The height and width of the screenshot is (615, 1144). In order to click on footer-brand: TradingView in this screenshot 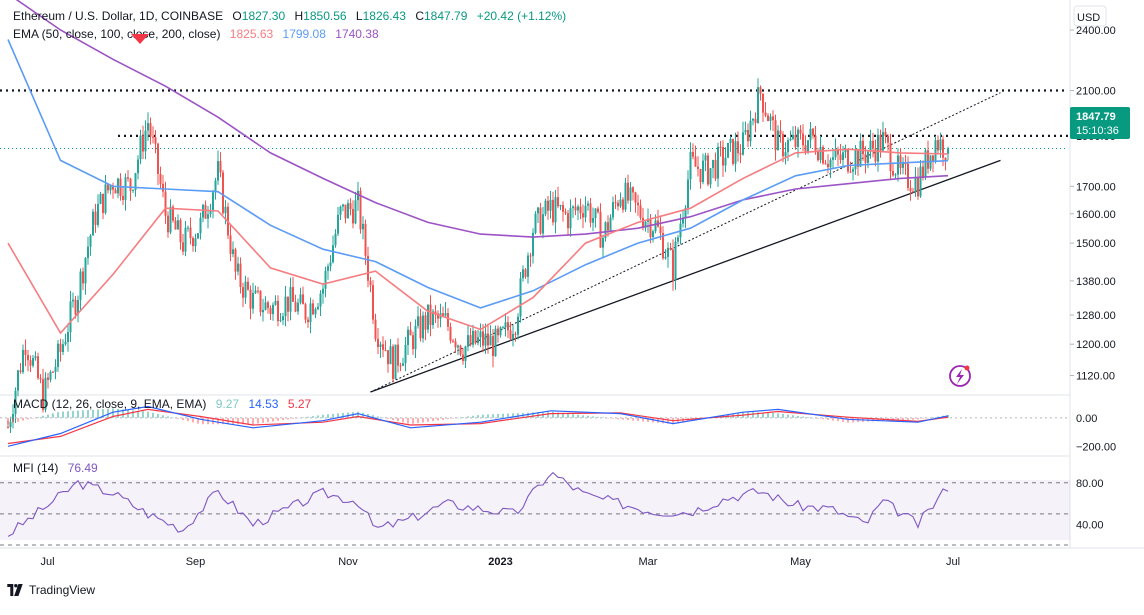, I will do `click(50, 590)`.